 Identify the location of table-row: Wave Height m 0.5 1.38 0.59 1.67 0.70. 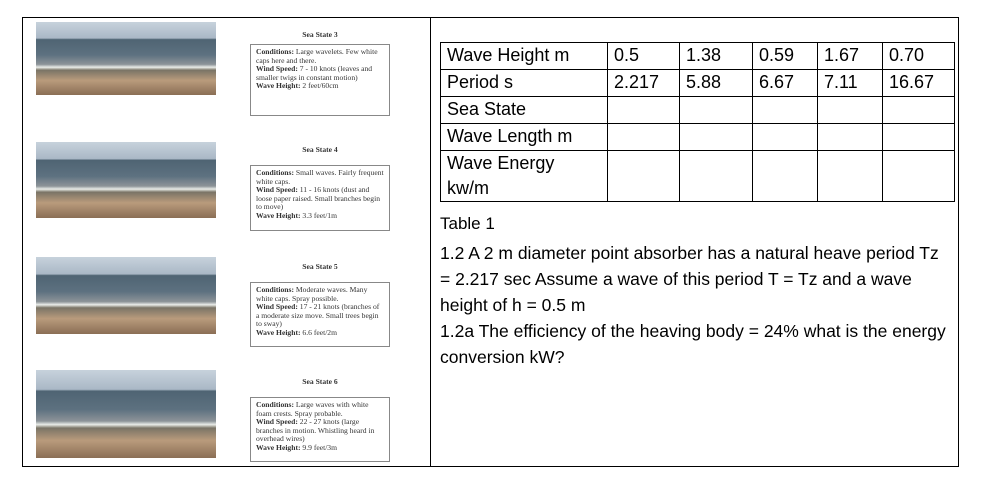
(697, 56).